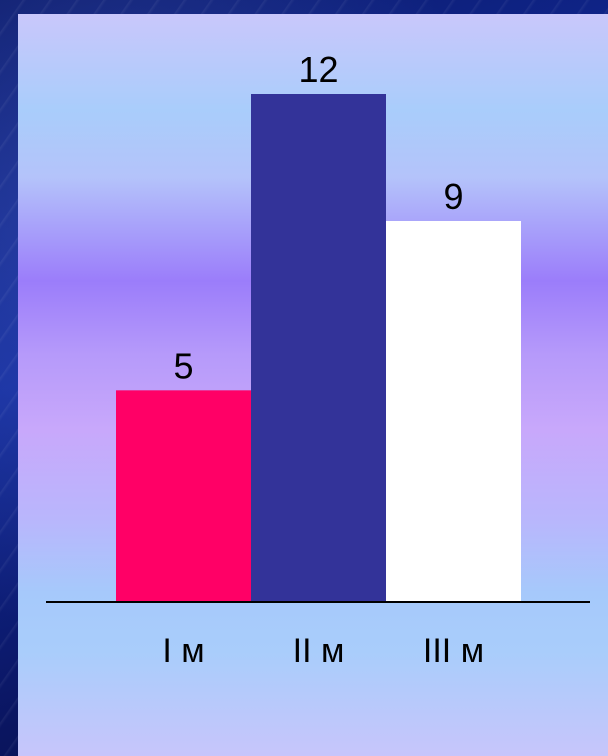 This screenshot has width=608, height=756. I want to click on value-label-3: 9, so click(453, 196).